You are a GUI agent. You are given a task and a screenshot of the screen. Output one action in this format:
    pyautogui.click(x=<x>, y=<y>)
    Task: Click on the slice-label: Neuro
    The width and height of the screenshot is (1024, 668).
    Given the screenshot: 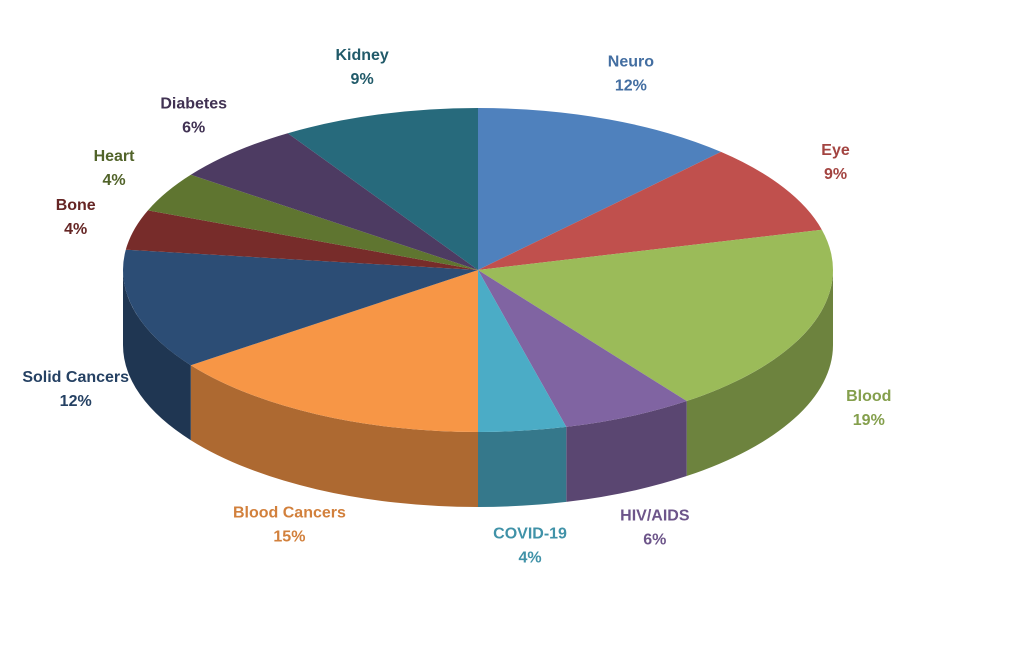 What is the action you would take?
    pyautogui.click(x=631, y=61)
    